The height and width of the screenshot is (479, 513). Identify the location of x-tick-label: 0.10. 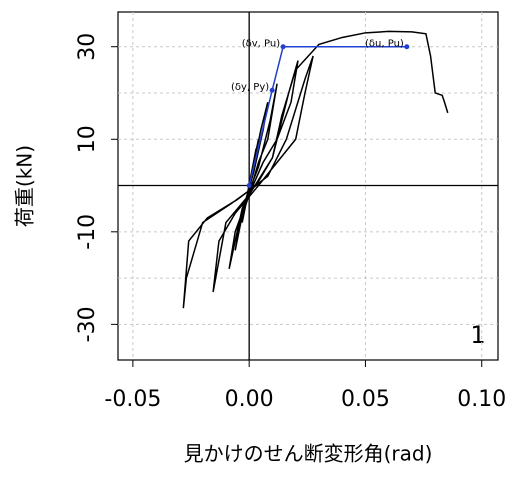
(481, 399).